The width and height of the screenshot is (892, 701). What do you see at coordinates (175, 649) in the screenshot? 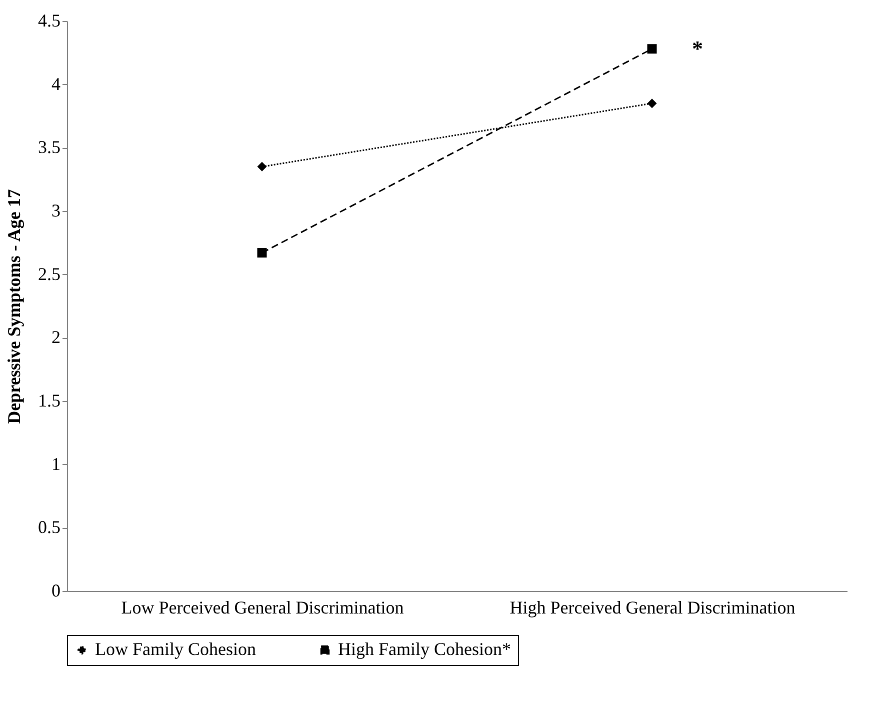
I see `legend-label: Low Family Cohesion` at bounding box center [175, 649].